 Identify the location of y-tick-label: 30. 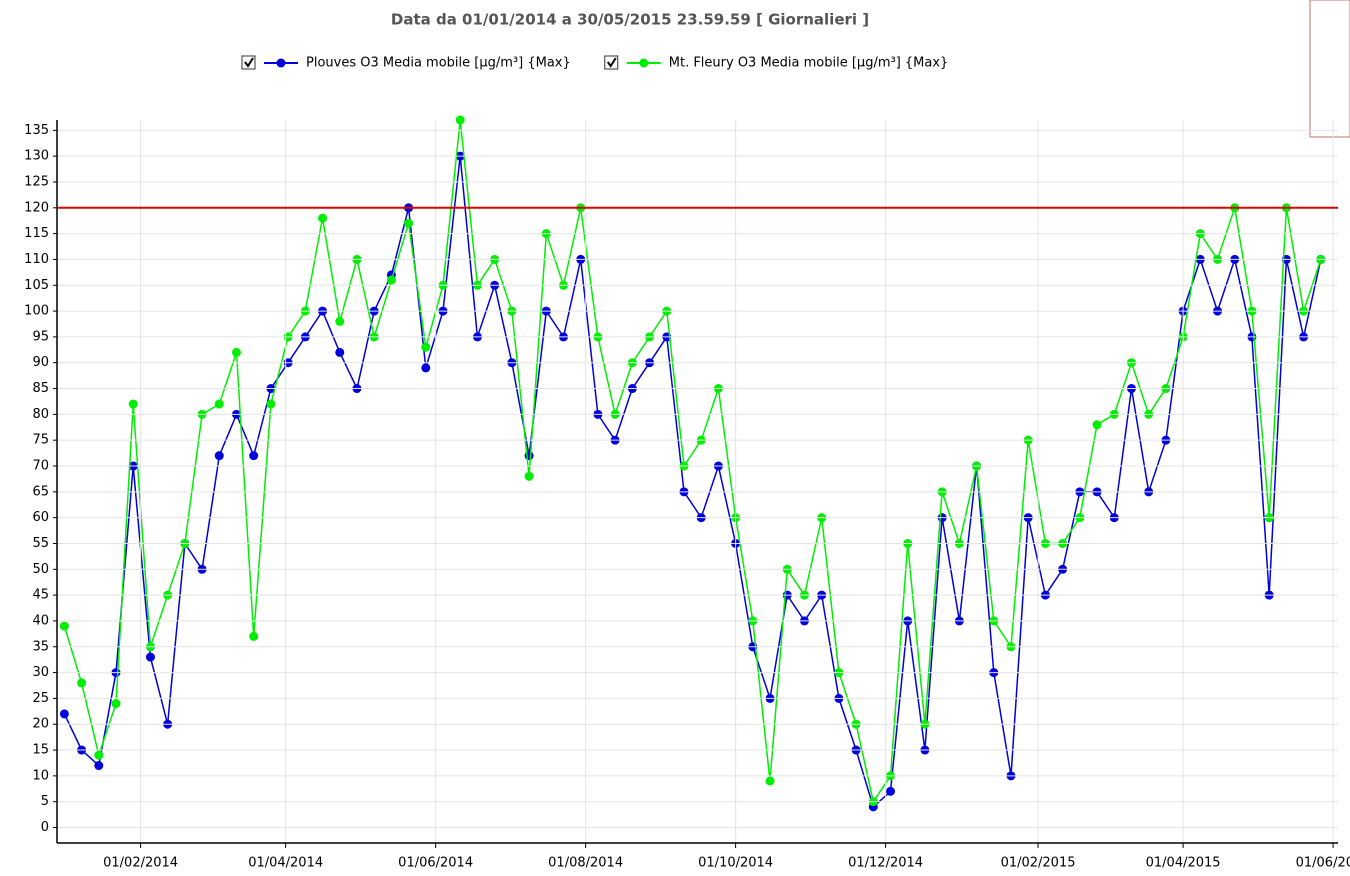
(40, 672).